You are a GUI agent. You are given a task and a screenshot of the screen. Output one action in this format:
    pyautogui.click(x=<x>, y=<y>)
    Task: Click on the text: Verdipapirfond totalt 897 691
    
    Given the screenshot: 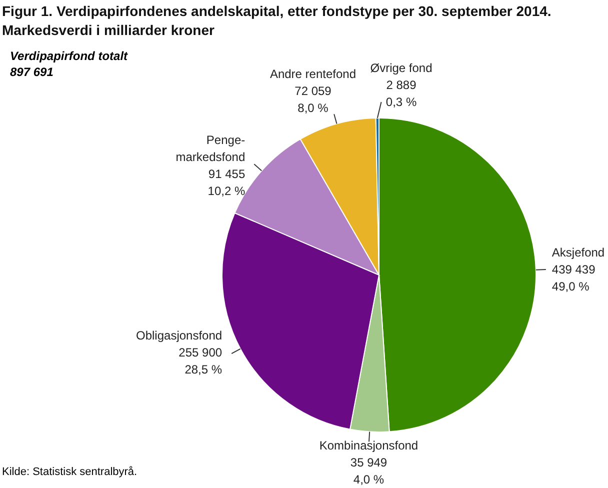 What is the action you would take?
    pyautogui.click(x=69, y=64)
    